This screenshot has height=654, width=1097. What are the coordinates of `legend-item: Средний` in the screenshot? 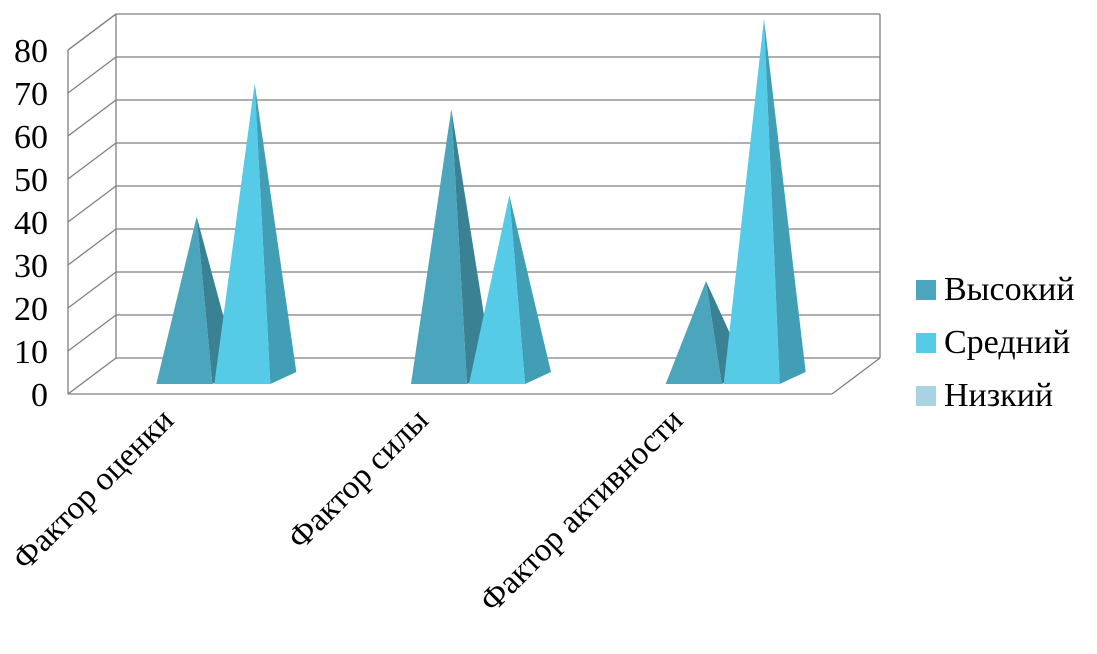 It's located at (993, 342).